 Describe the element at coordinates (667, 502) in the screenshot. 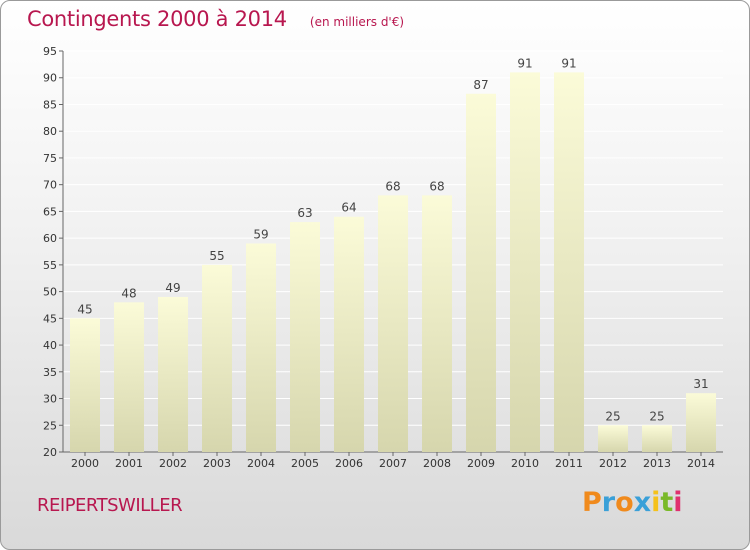

I see `logo-letter: t` at that location.